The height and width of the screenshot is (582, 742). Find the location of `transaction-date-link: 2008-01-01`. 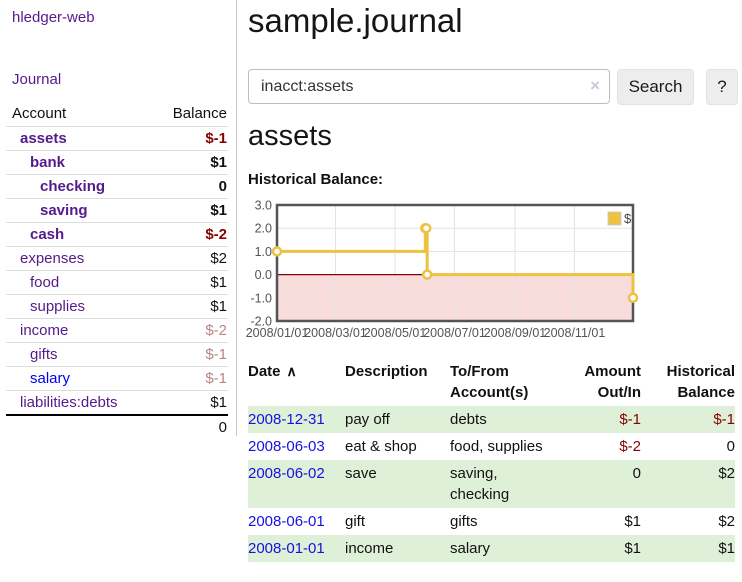

transaction-date-link: 2008-01-01 is located at coordinates (286, 548).